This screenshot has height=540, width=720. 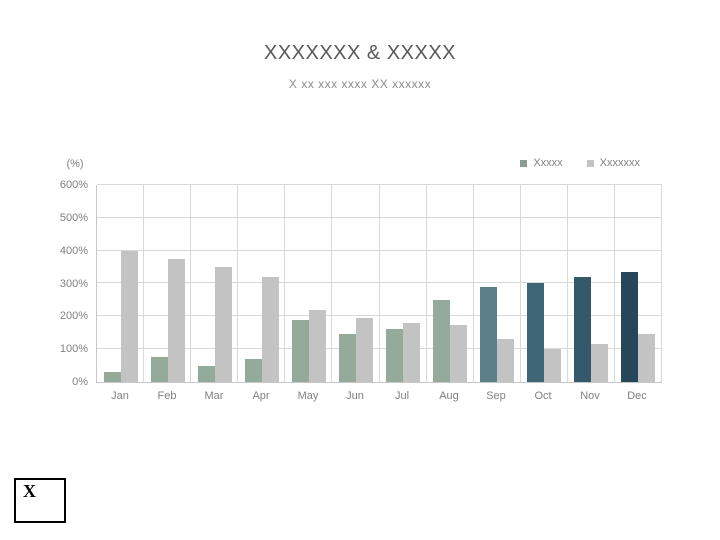 I want to click on y-axis-tick-label: 200%, so click(x=73, y=316).